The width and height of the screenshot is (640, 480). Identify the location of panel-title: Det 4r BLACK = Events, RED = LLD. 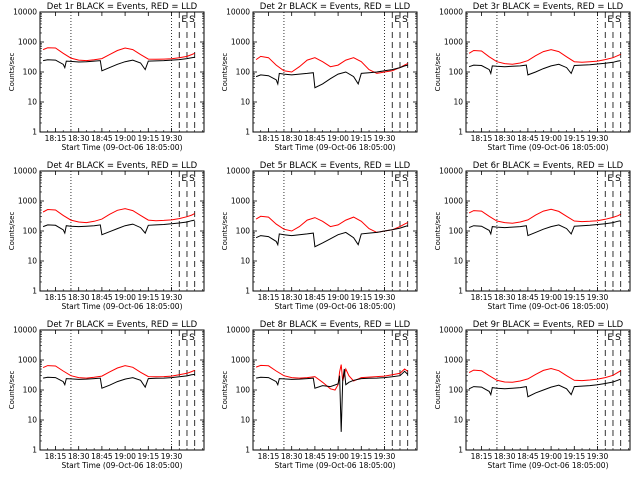
(122, 166).